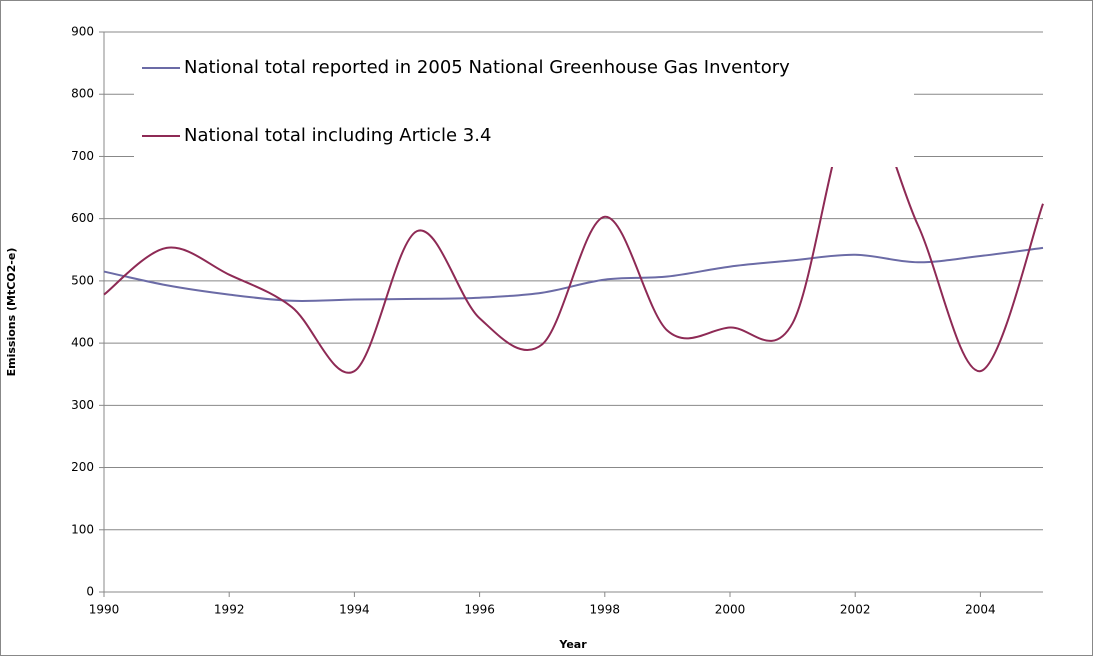 The image size is (1093, 660). I want to click on y-tick-label: 600, so click(82, 218).